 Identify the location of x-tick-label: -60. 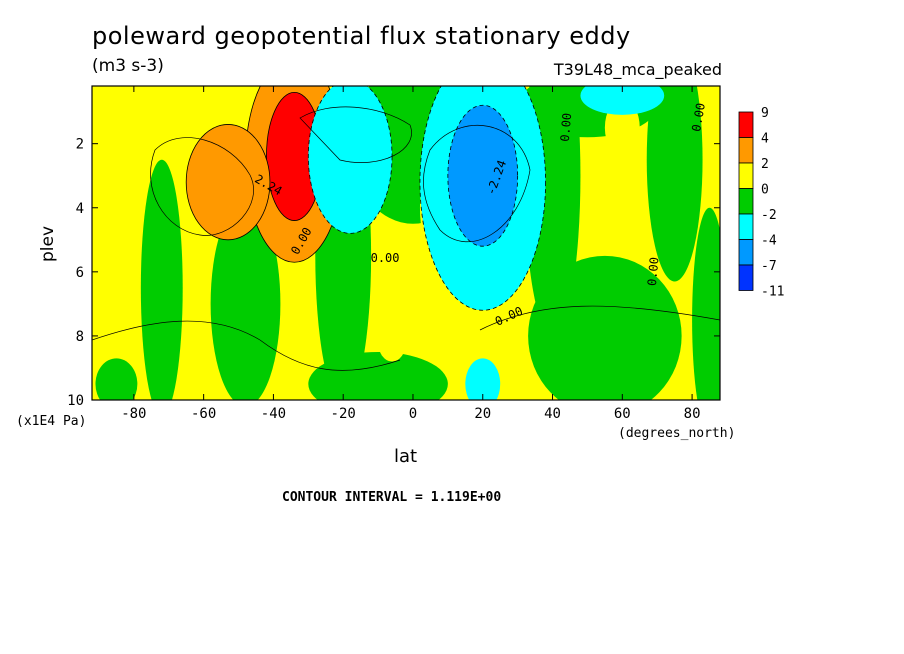
(203, 414).